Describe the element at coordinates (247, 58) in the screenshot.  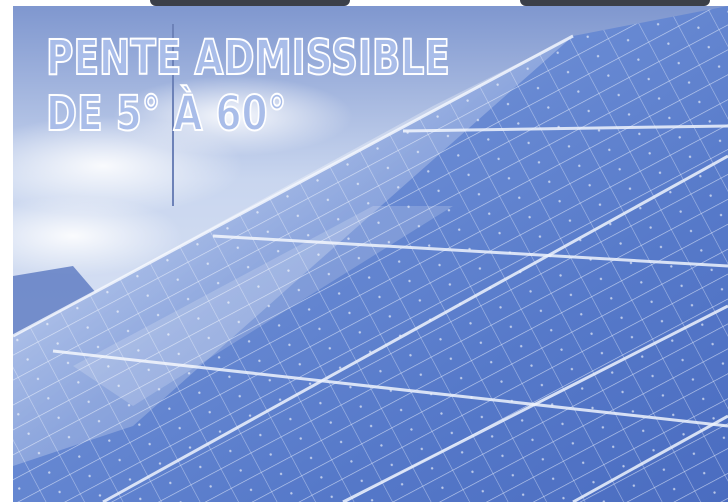
I see `headline-line-1: PENTE ADMISSIBLE` at that location.